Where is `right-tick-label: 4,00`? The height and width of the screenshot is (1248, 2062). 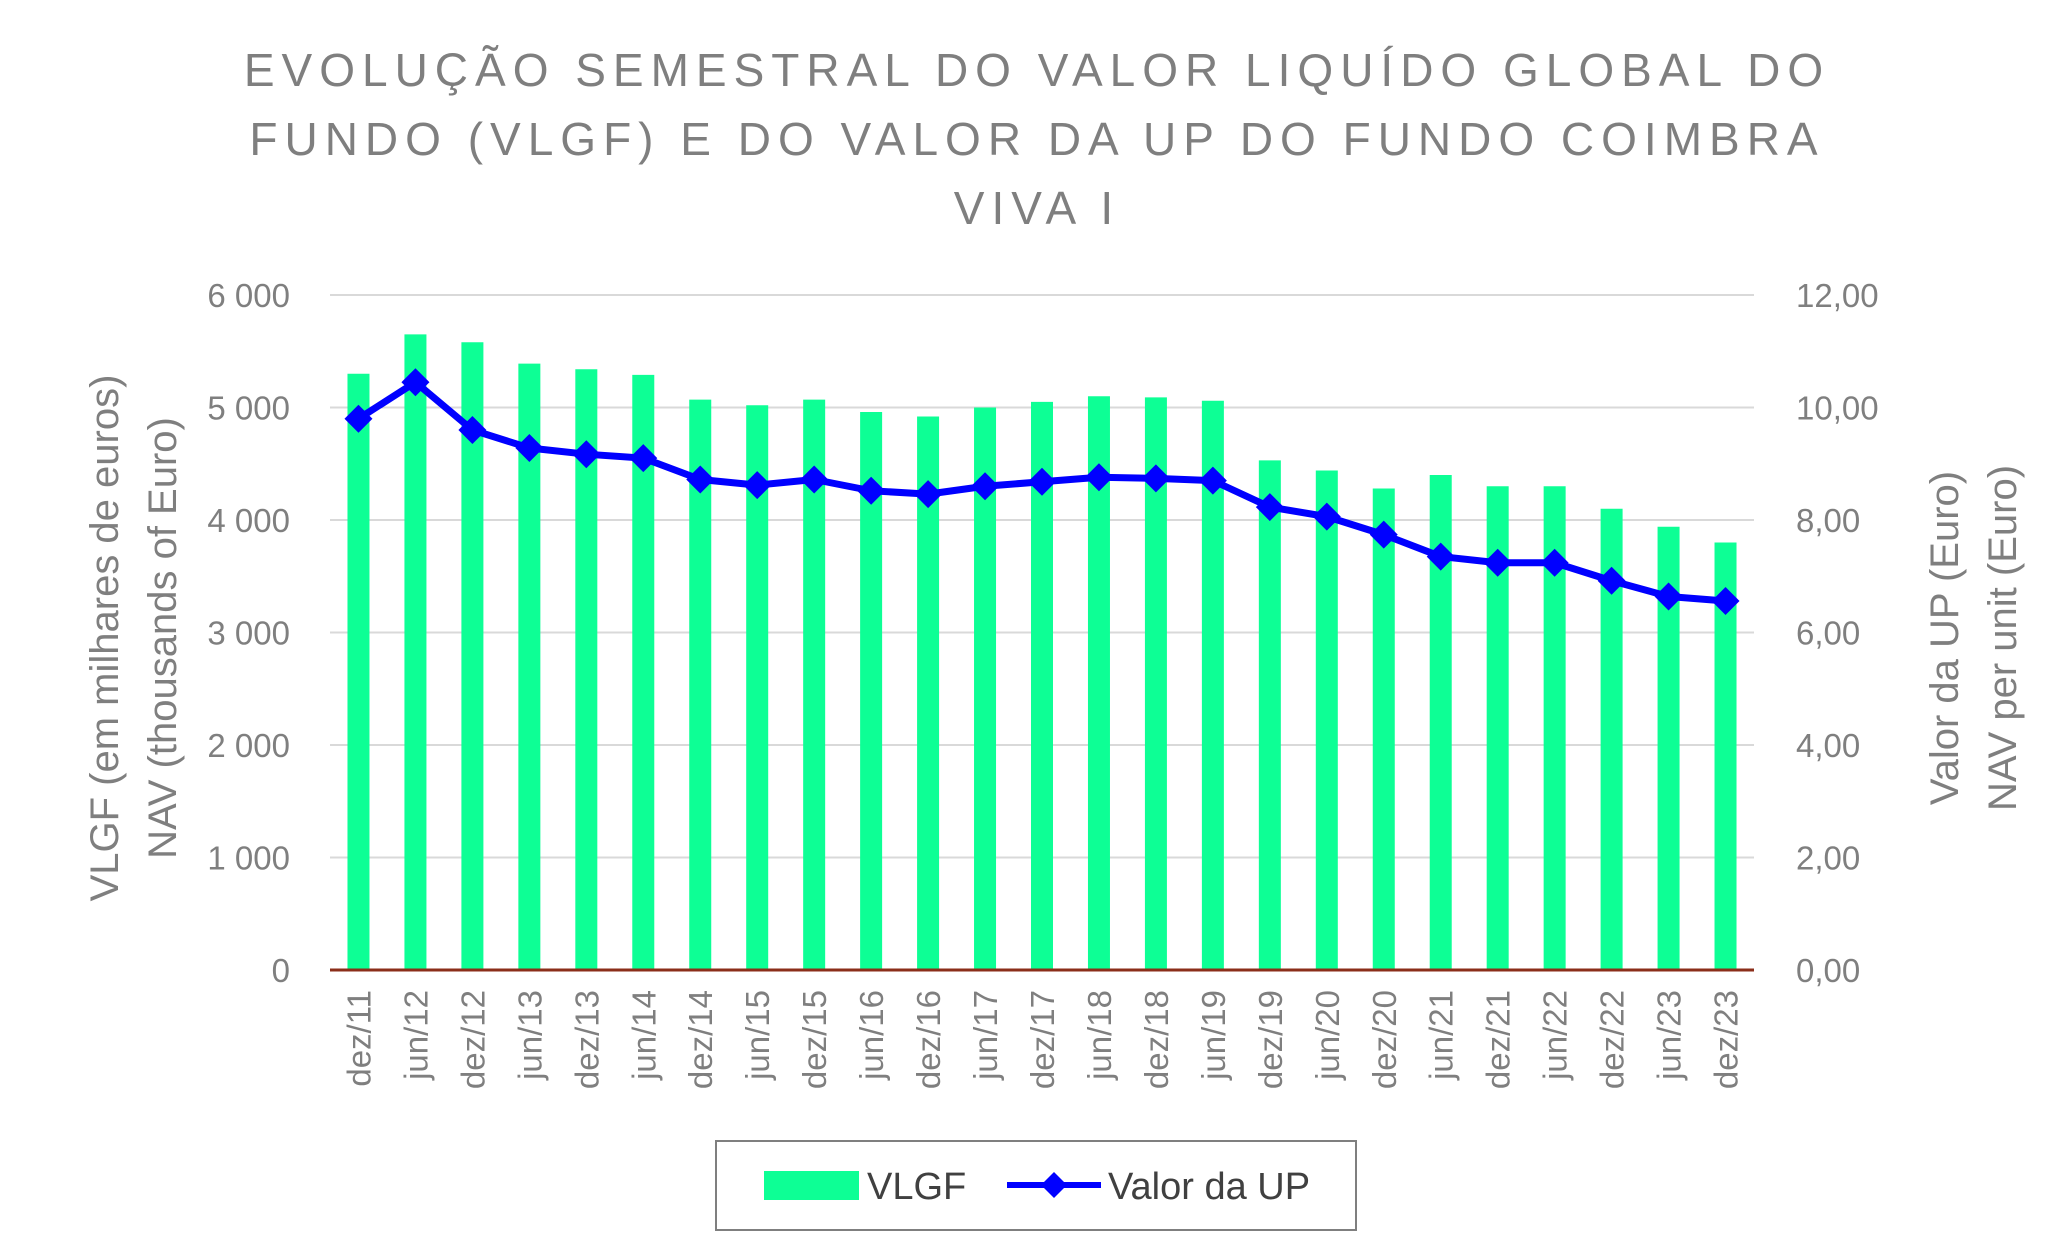
right-tick-label: 4,00 is located at coordinates (1828, 745).